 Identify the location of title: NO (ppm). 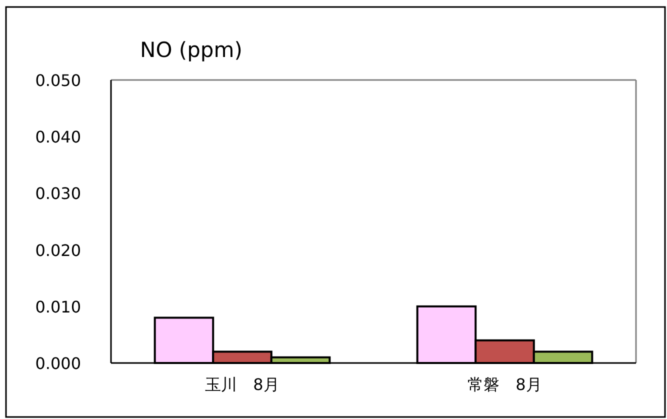
(191, 50).